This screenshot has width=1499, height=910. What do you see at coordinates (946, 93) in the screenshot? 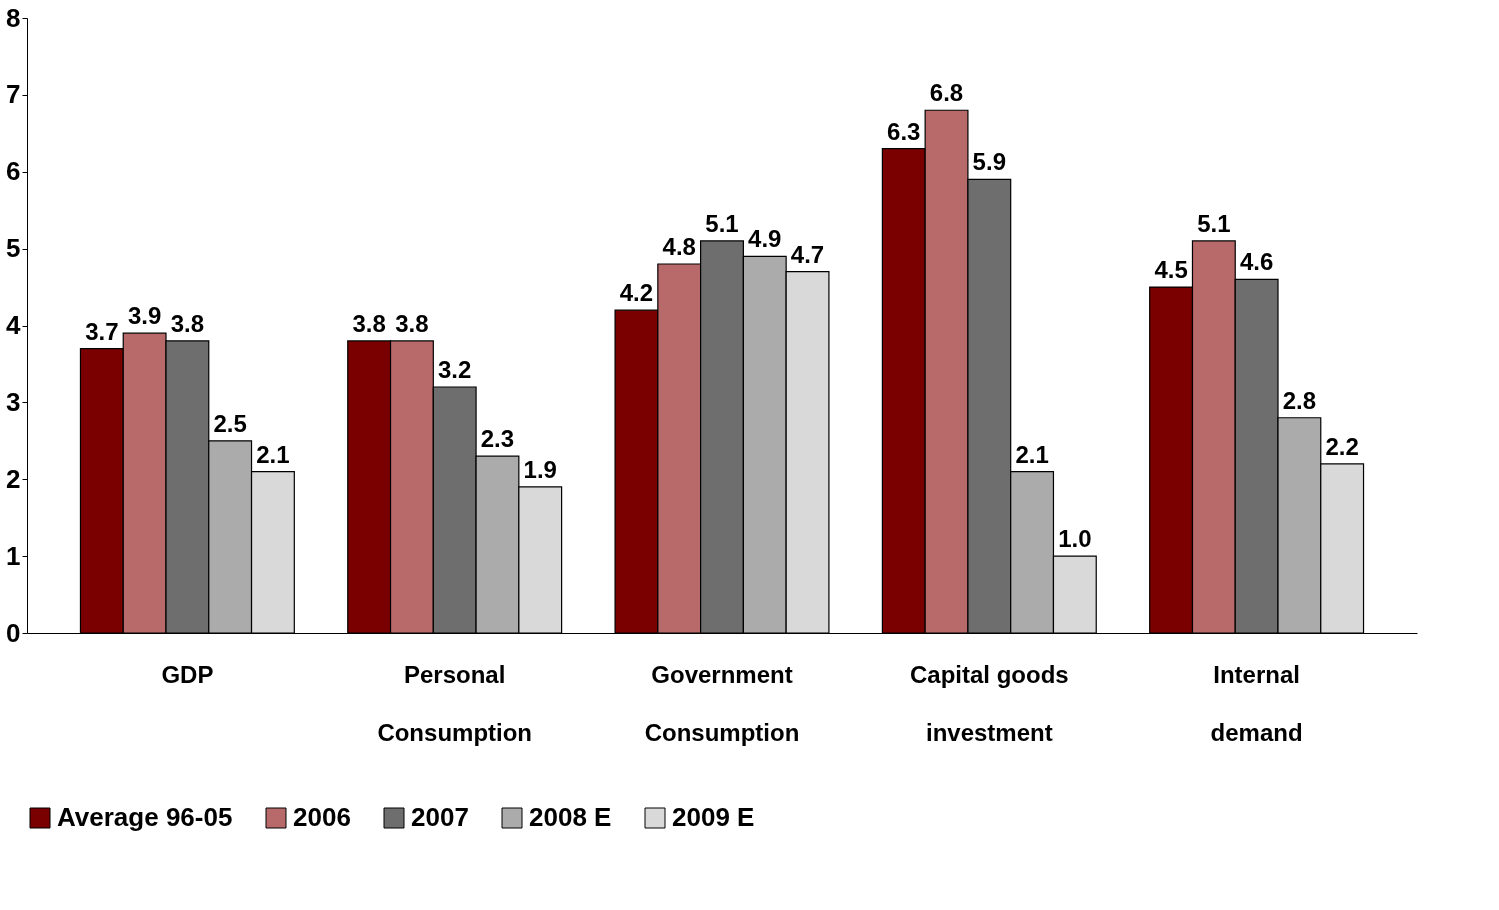
I see `data-label: 6.8` at bounding box center [946, 93].